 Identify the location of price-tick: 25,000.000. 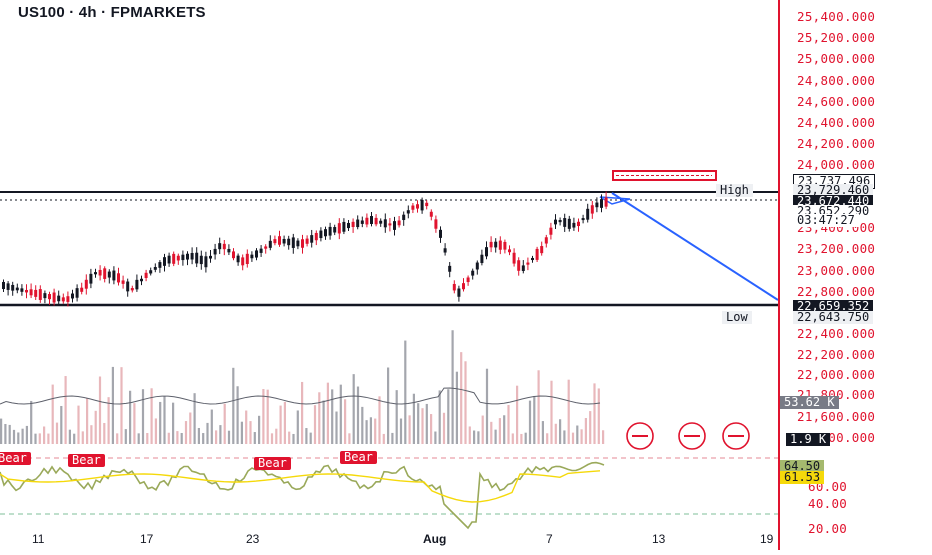
(836, 58).